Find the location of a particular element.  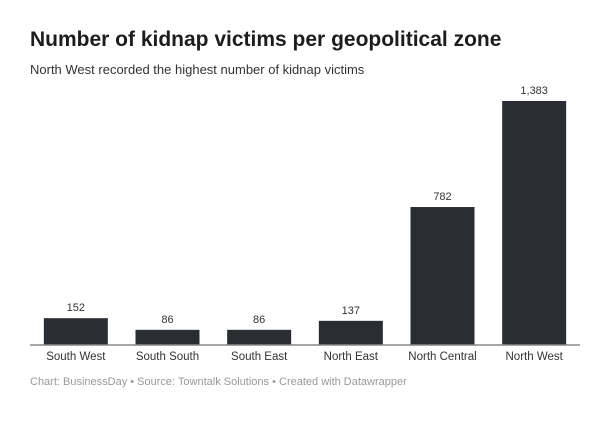

x-tick-label: North Central is located at coordinates (442, 357).